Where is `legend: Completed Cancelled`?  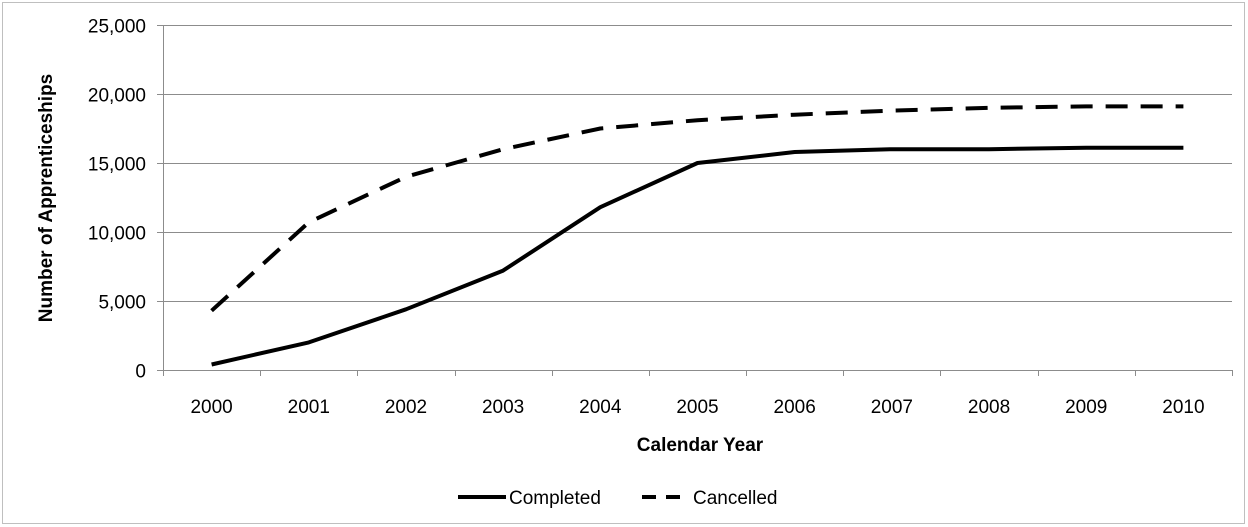
legend: Completed Cancelled is located at coordinates (618, 498).